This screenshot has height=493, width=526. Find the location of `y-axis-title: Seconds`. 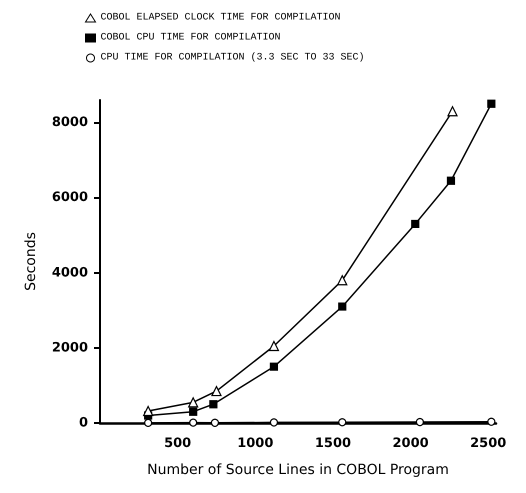

y-axis-title: Seconds is located at coordinates (31, 261).